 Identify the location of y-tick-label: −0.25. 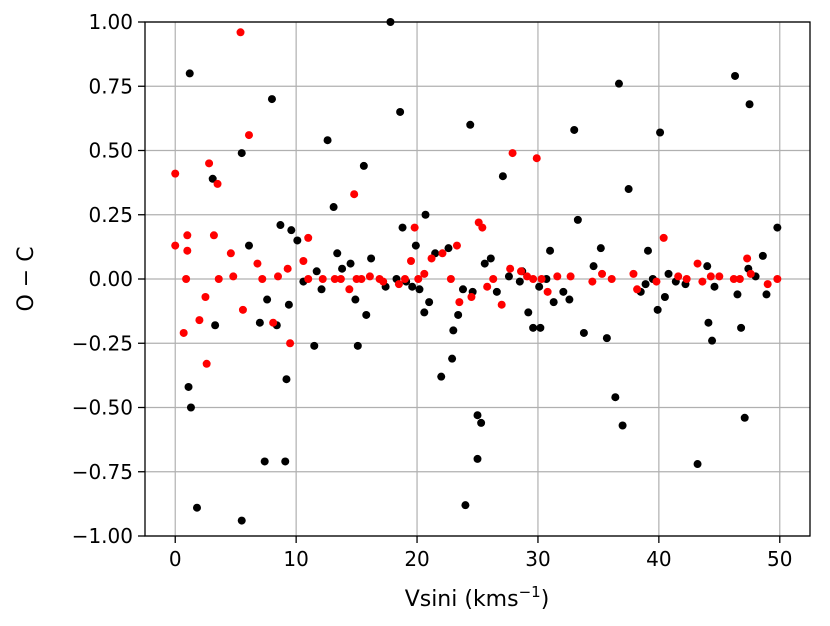
(102, 343).